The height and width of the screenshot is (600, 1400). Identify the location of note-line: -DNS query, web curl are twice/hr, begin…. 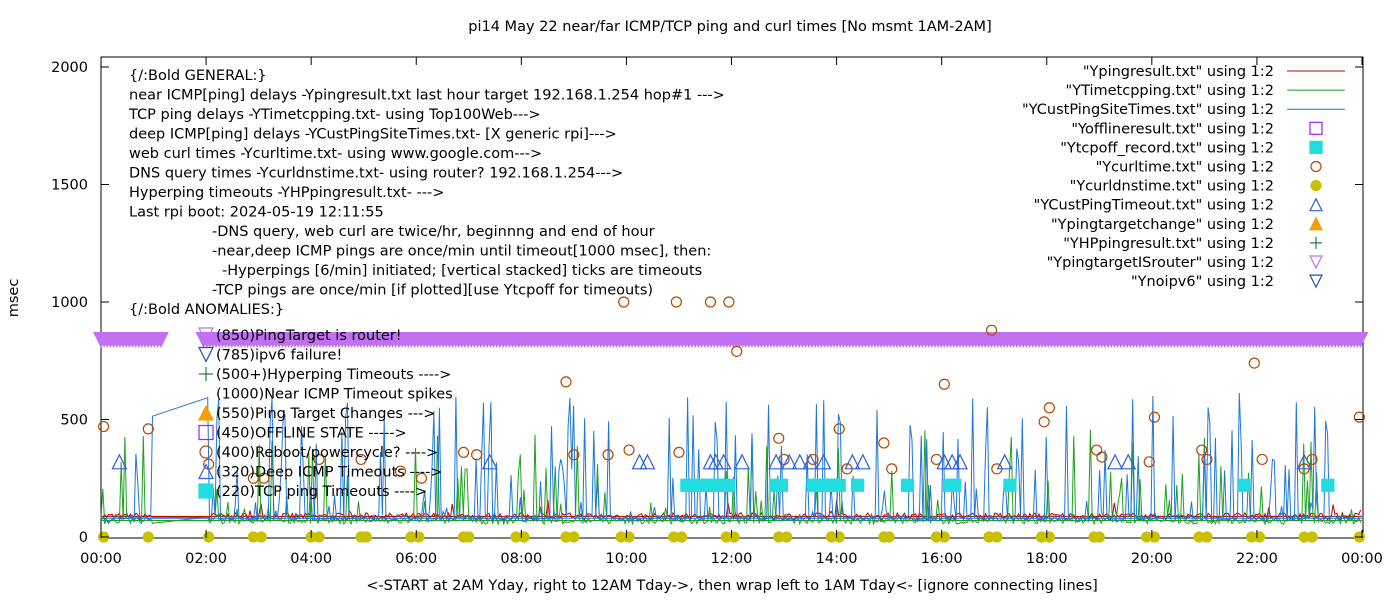
(433, 232).